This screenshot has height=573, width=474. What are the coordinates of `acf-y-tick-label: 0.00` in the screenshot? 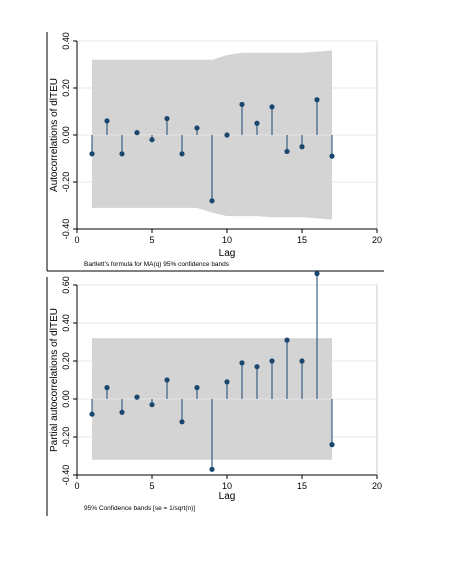 It's located at (66, 135).